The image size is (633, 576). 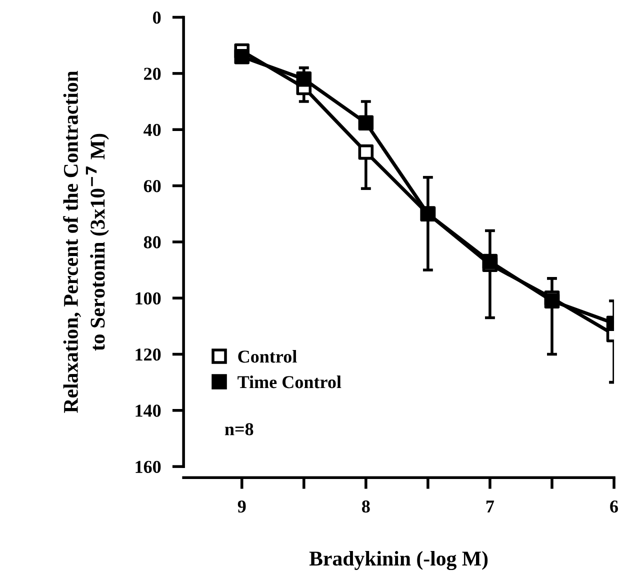 I want to click on x-tick-label: 6, so click(x=614, y=506).